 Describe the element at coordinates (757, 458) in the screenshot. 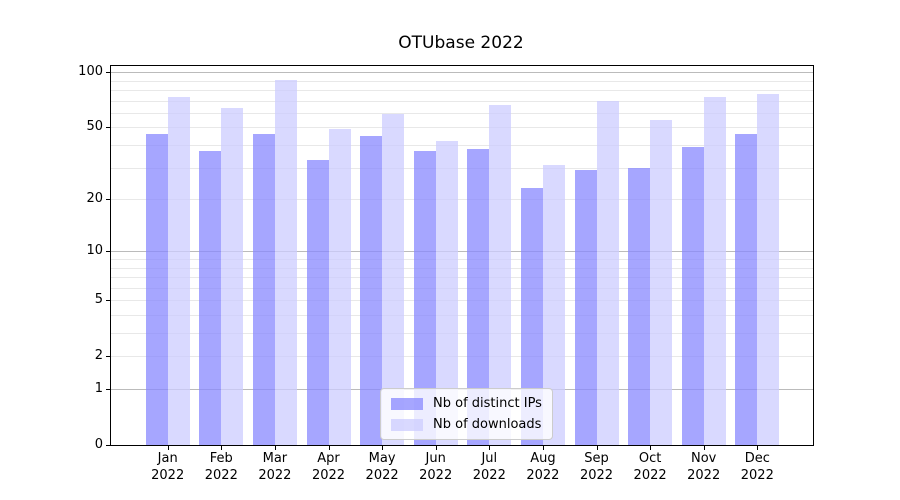

I see `x-tick-month: Dec` at that location.